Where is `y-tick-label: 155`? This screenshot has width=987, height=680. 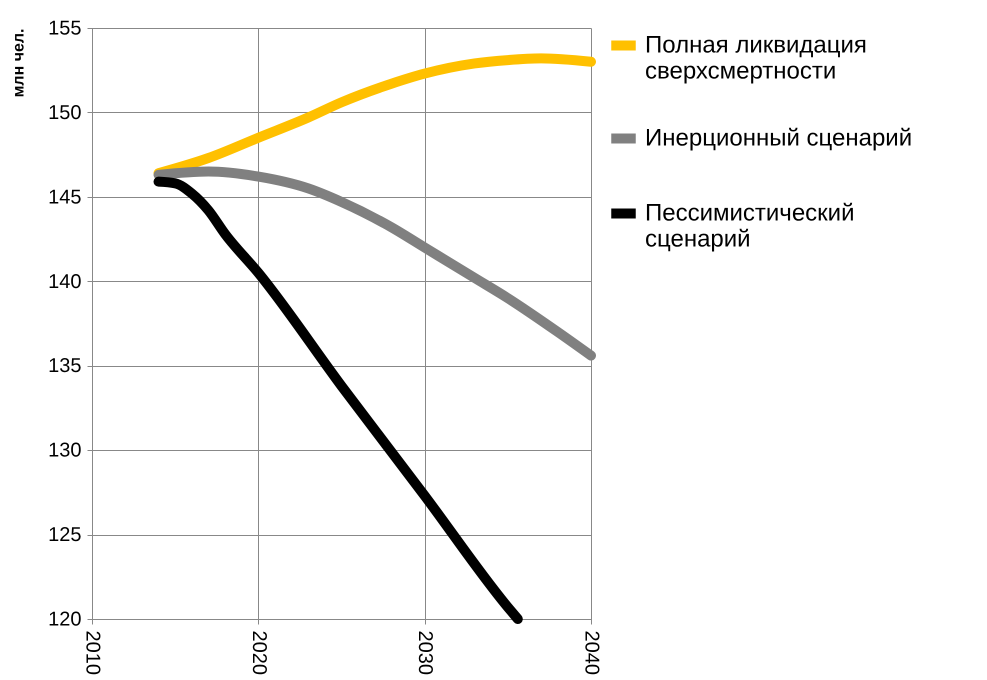 y-tick-label: 155 is located at coordinates (65, 29).